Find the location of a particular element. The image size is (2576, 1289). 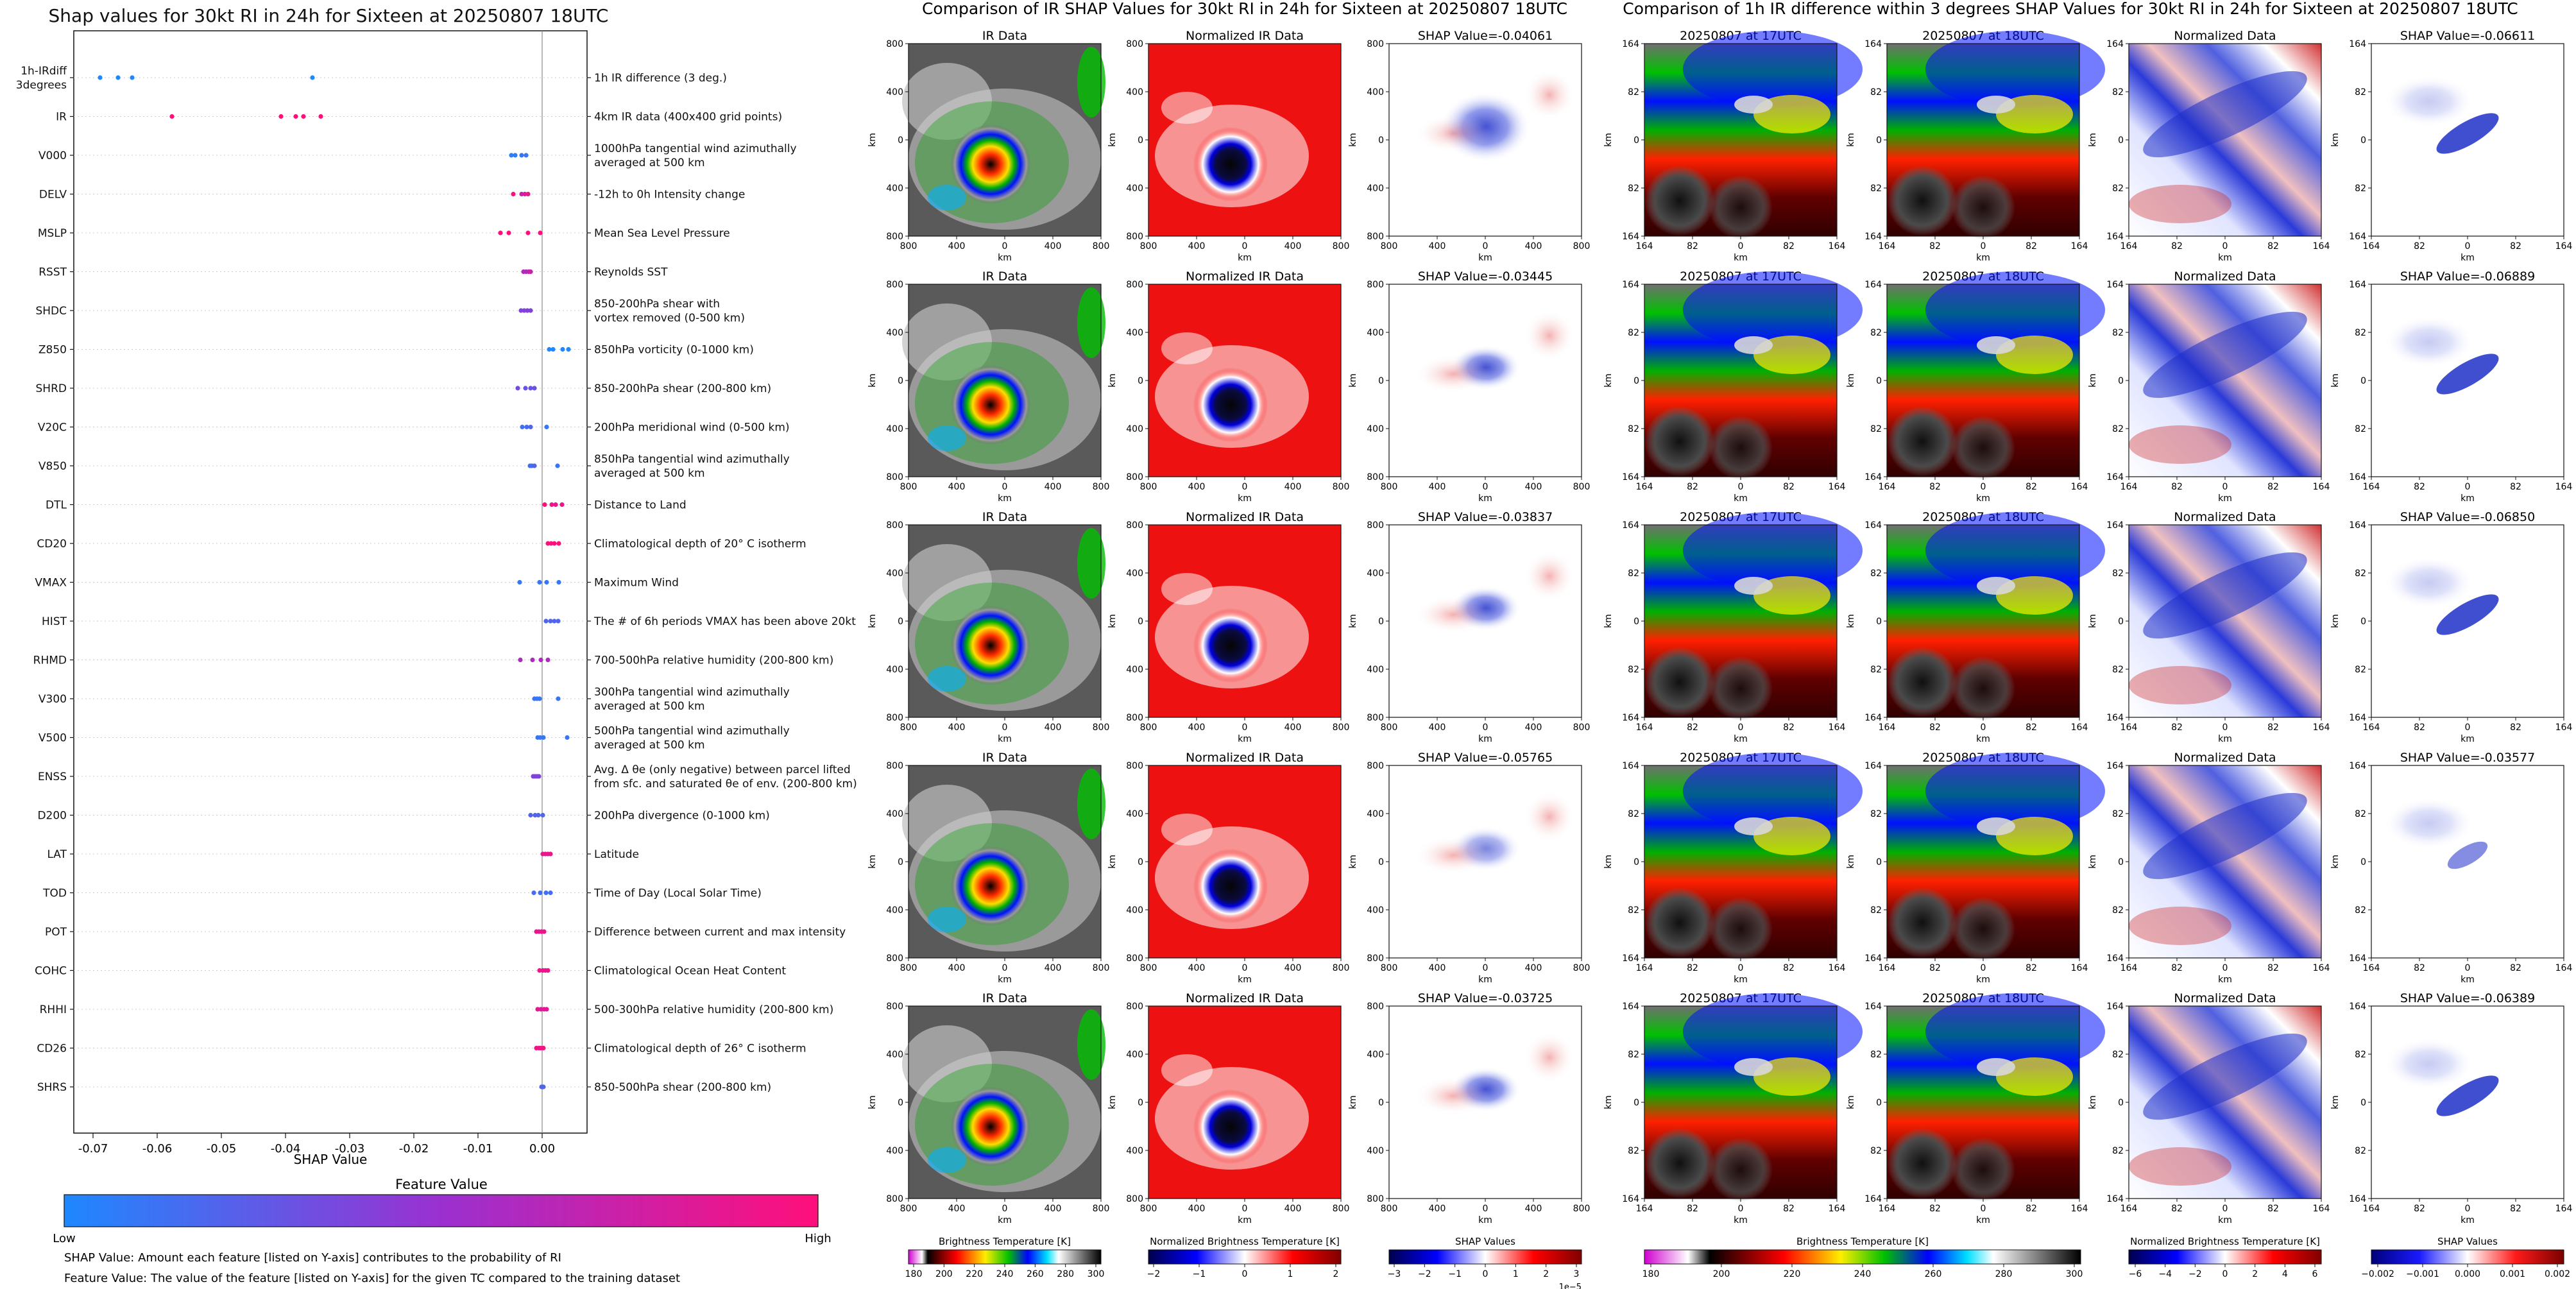

normalized-diff-band is located at coordinates (2225, 1076).